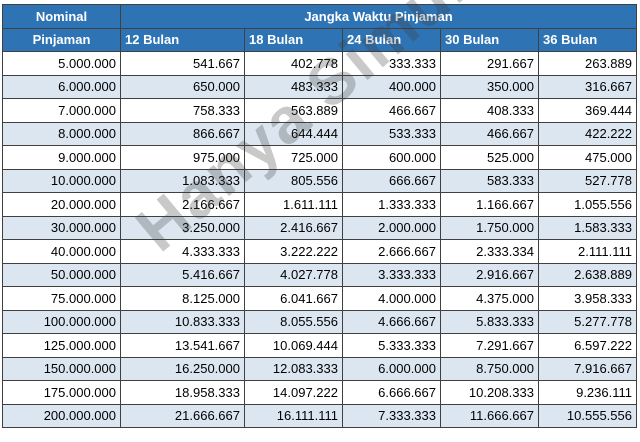 The height and width of the screenshot is (442, 640). Describe the element at coordinates (391, 39) in the screenshot. I see `term-header-24: 24 Bulan` at that location.